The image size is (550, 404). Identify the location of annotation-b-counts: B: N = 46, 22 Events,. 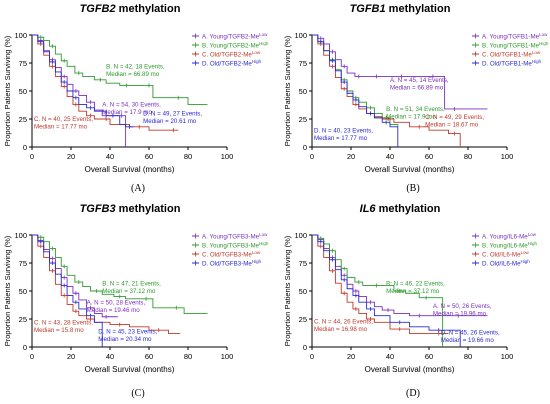
(415, 283).